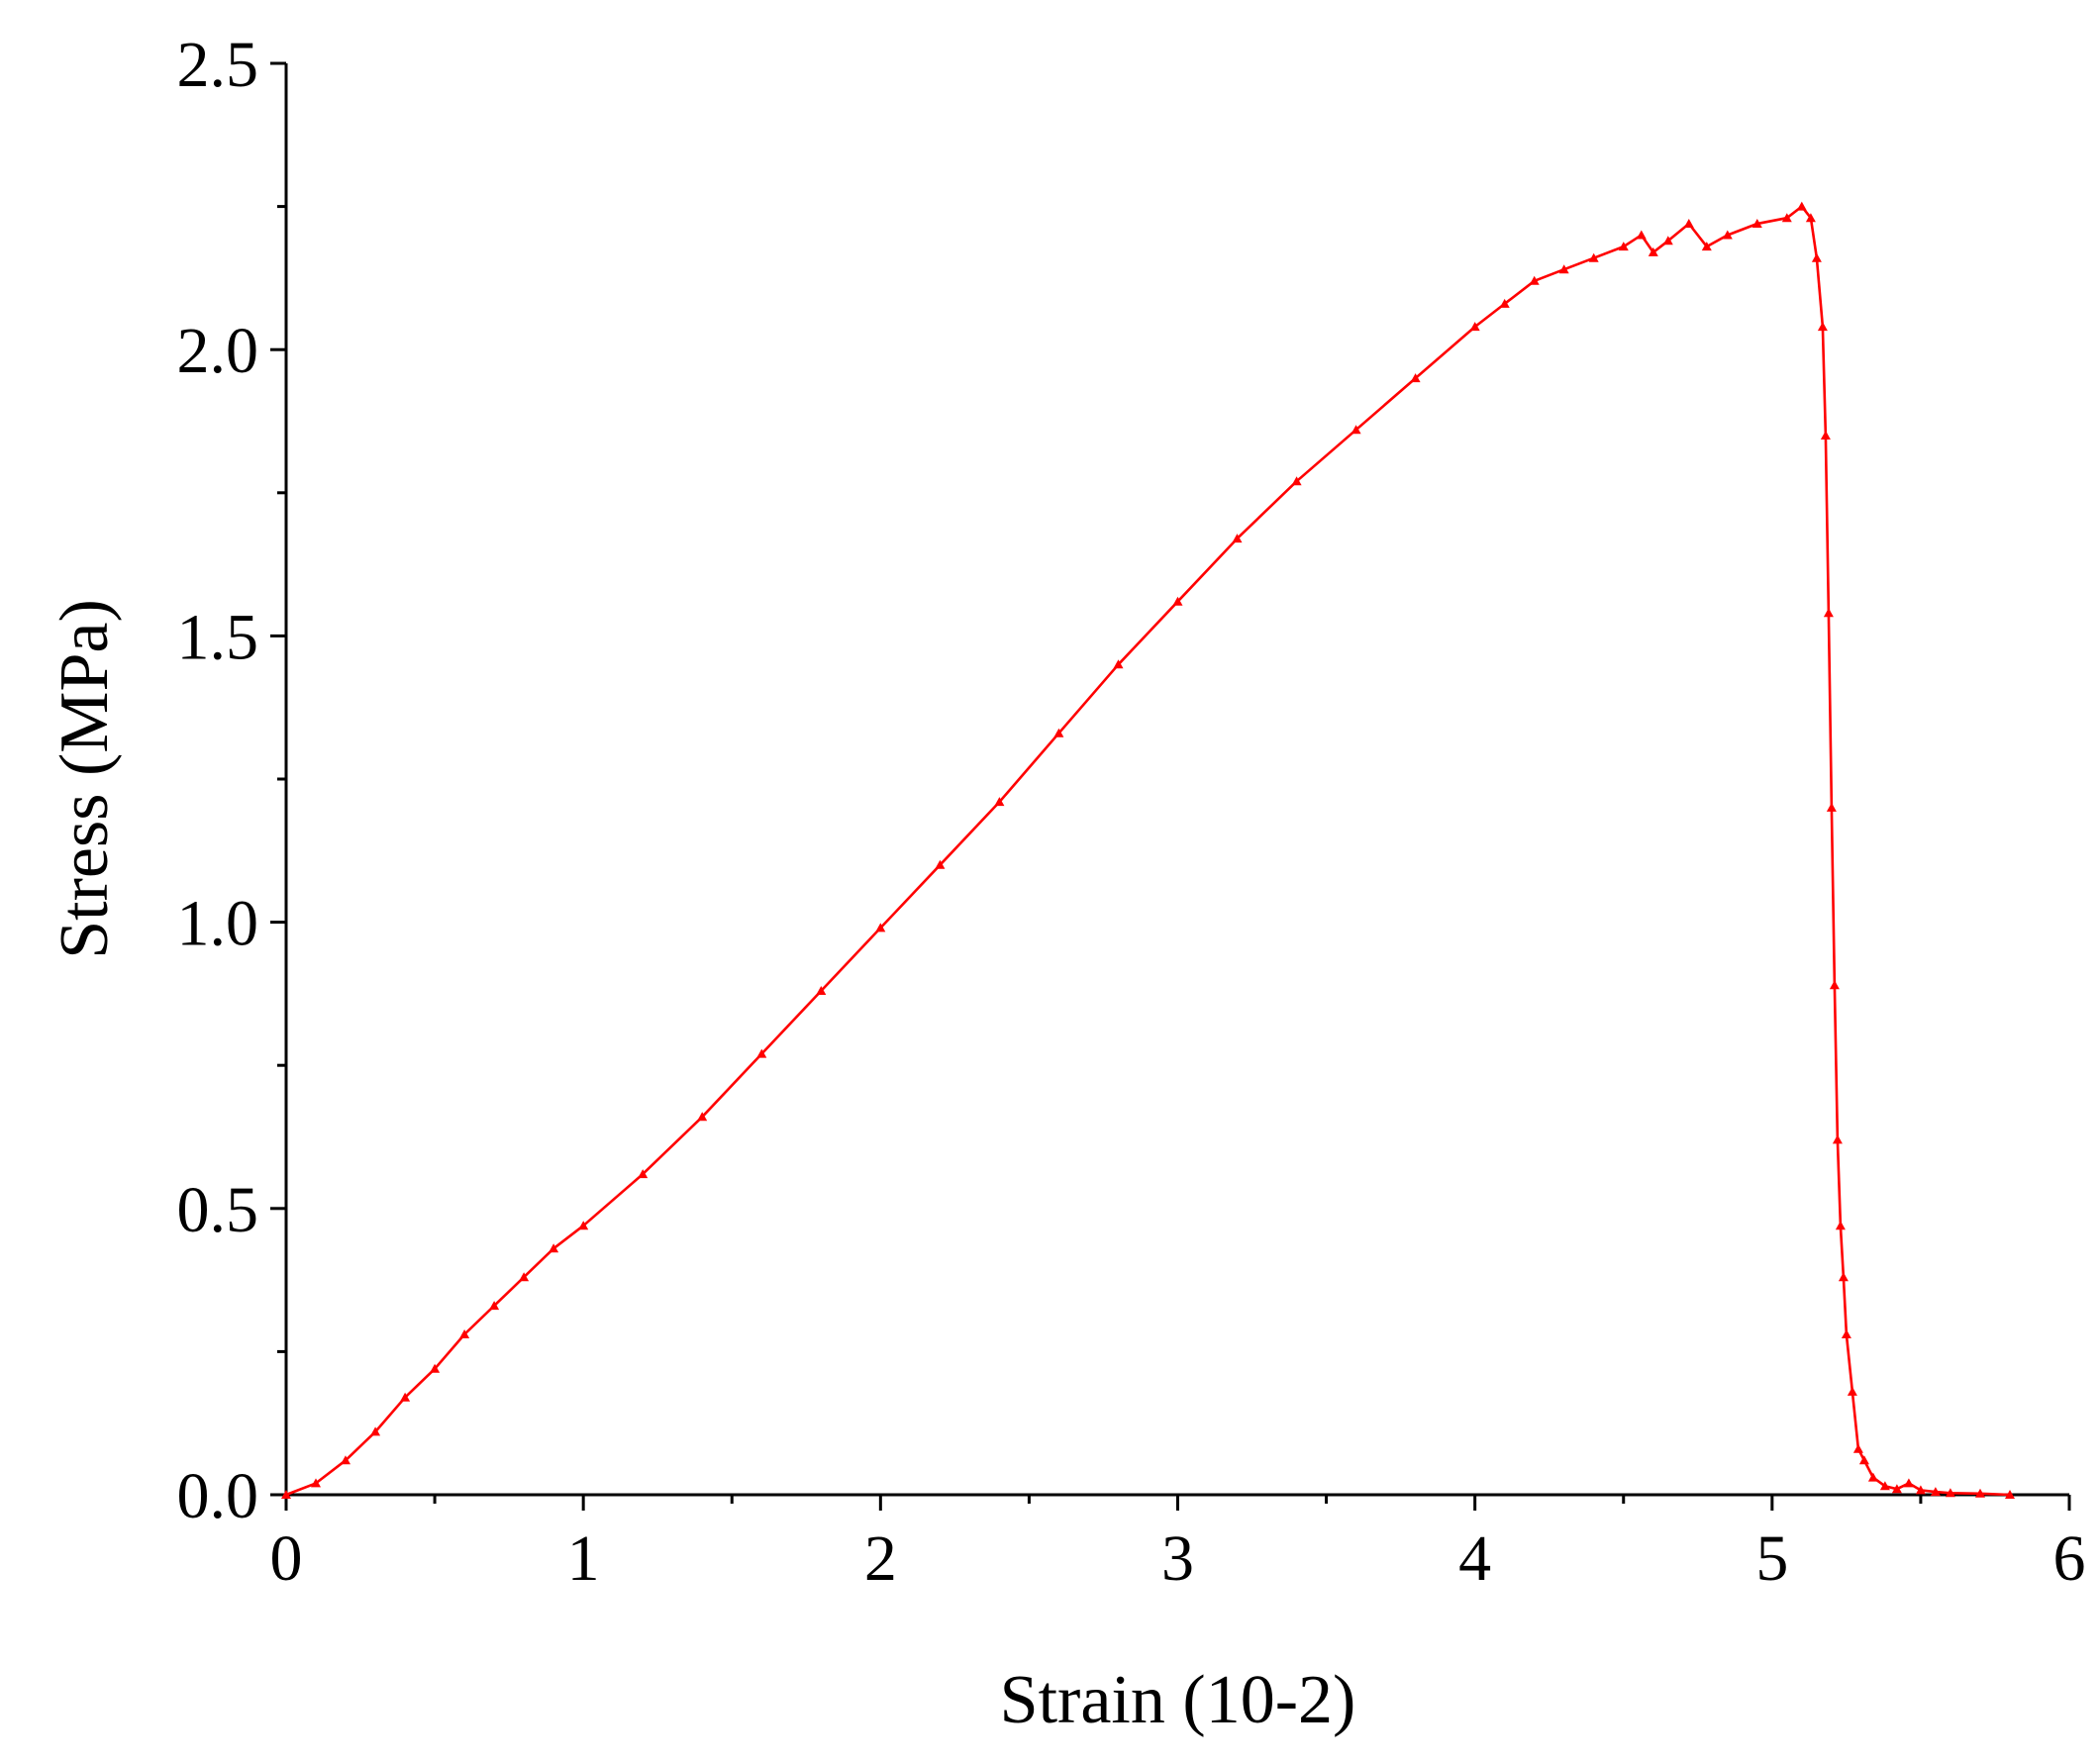  I want to click on x-ticks: 0 1 2 3 4 5 6, so click(1178, 1545).